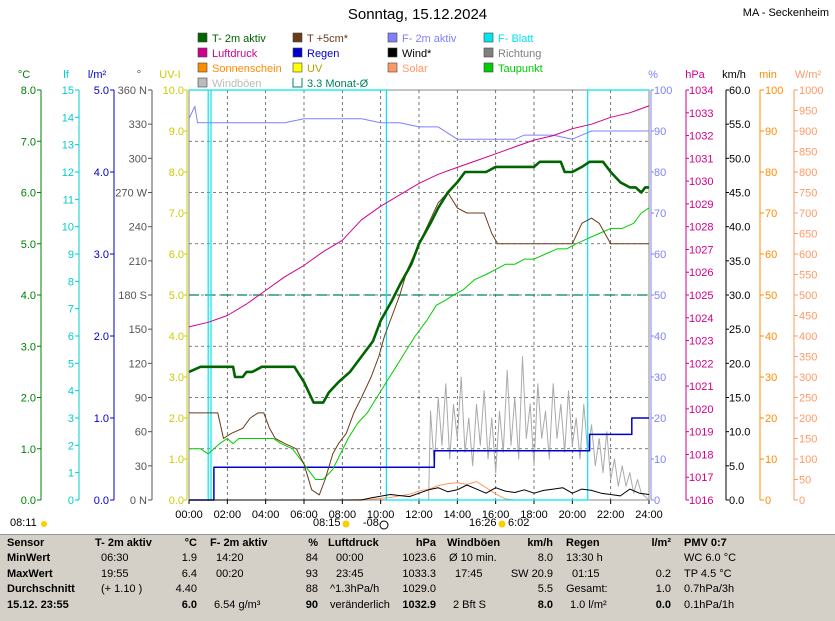 The height and width of the screenshot is (621, 835). I want to click on axis-tick-label-leaf: 10, so click(68, 228).